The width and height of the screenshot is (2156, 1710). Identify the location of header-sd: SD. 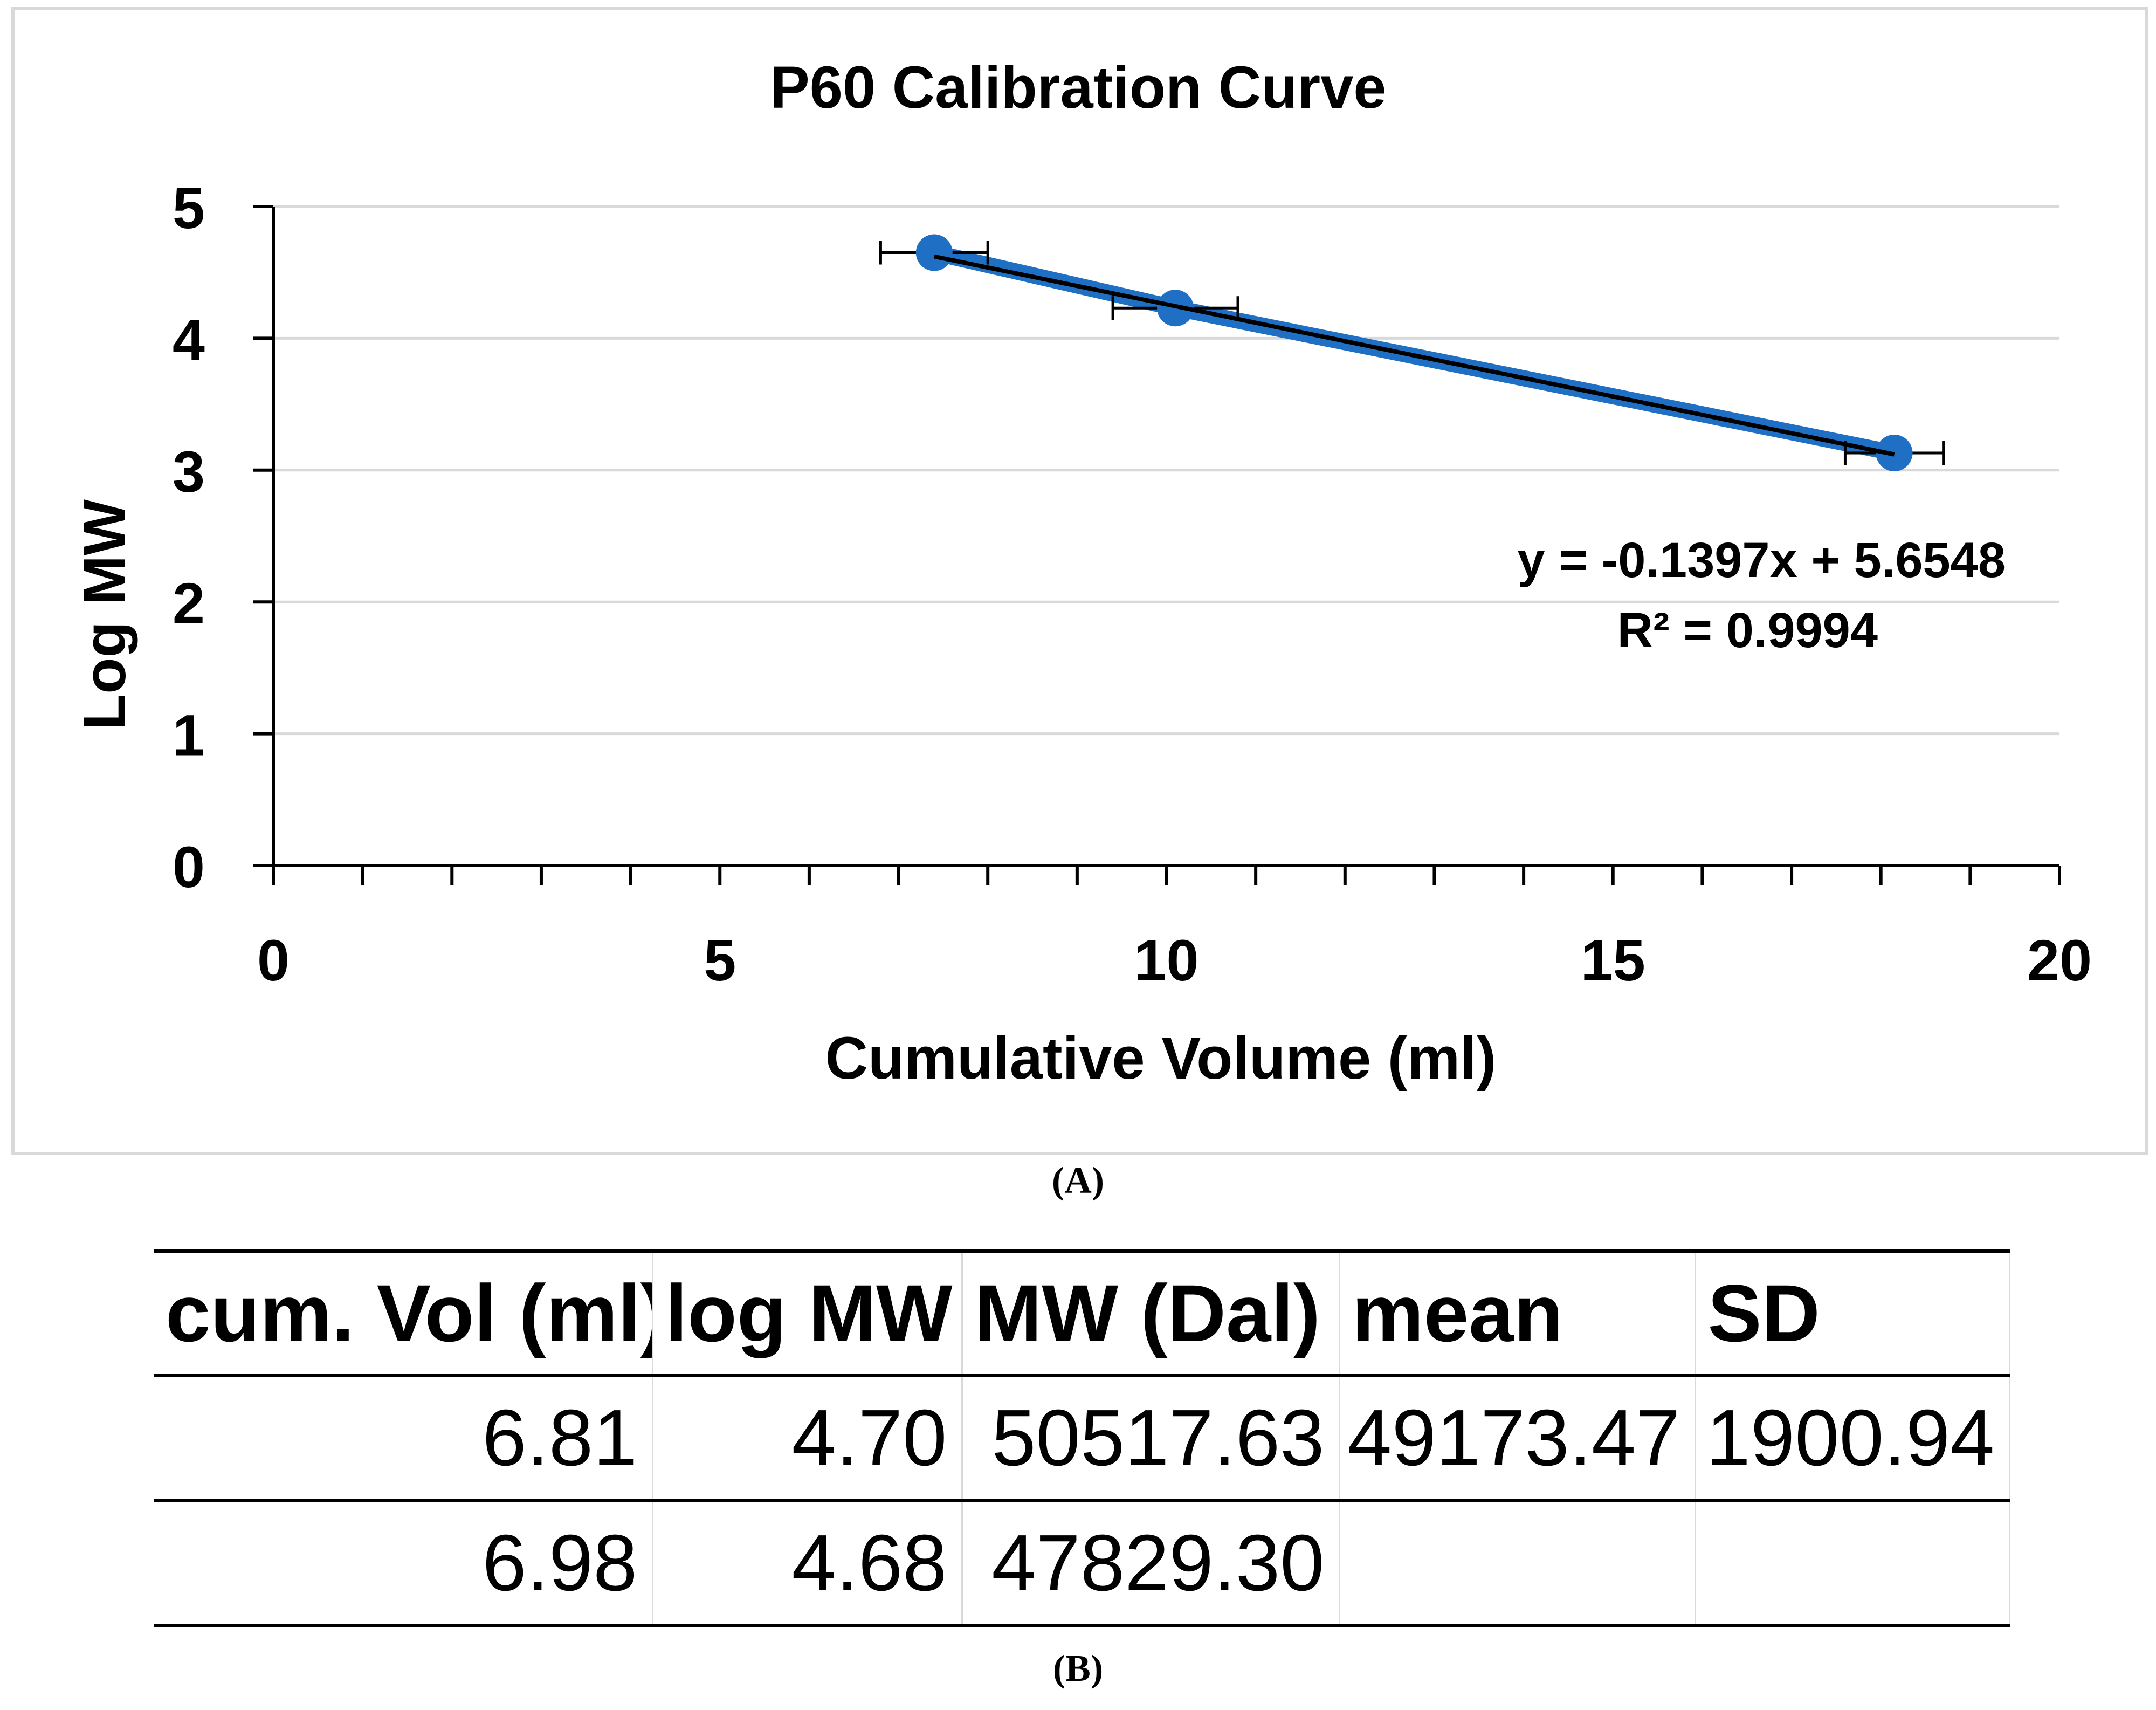
(1852, 1313).